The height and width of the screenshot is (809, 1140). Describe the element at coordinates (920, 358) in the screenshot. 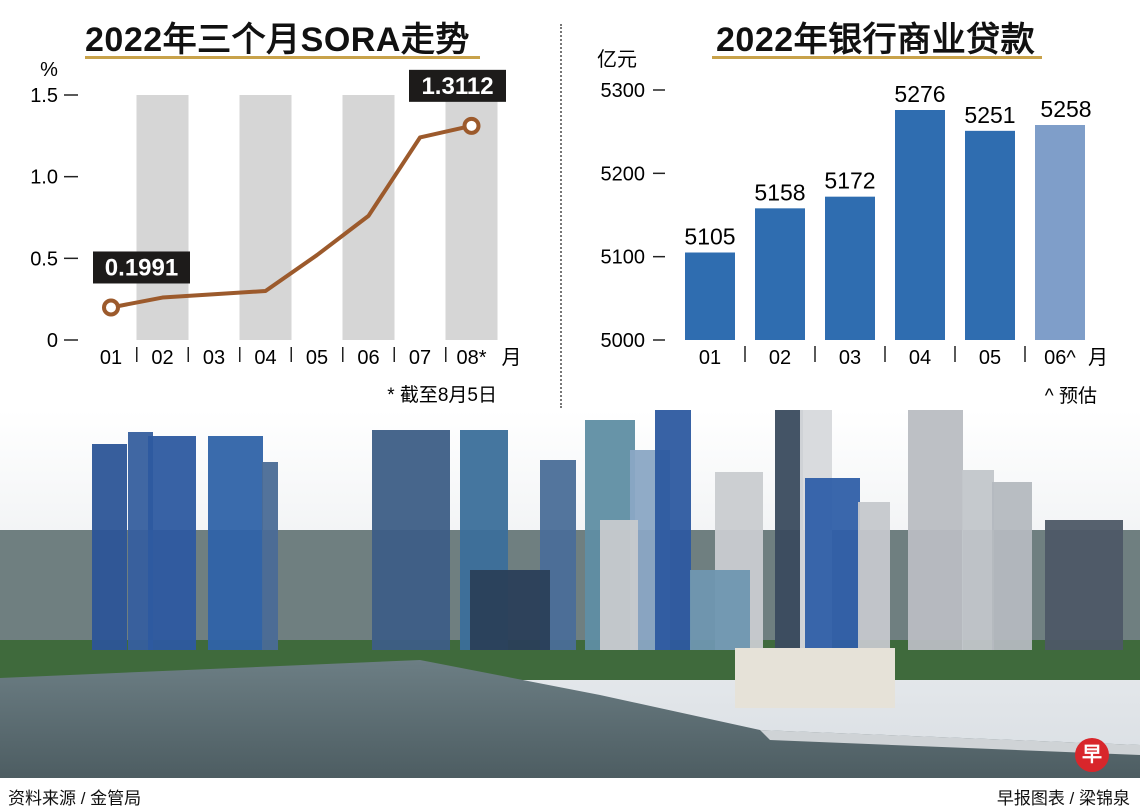

I see `loan-x-tick-label: 04` at that location.